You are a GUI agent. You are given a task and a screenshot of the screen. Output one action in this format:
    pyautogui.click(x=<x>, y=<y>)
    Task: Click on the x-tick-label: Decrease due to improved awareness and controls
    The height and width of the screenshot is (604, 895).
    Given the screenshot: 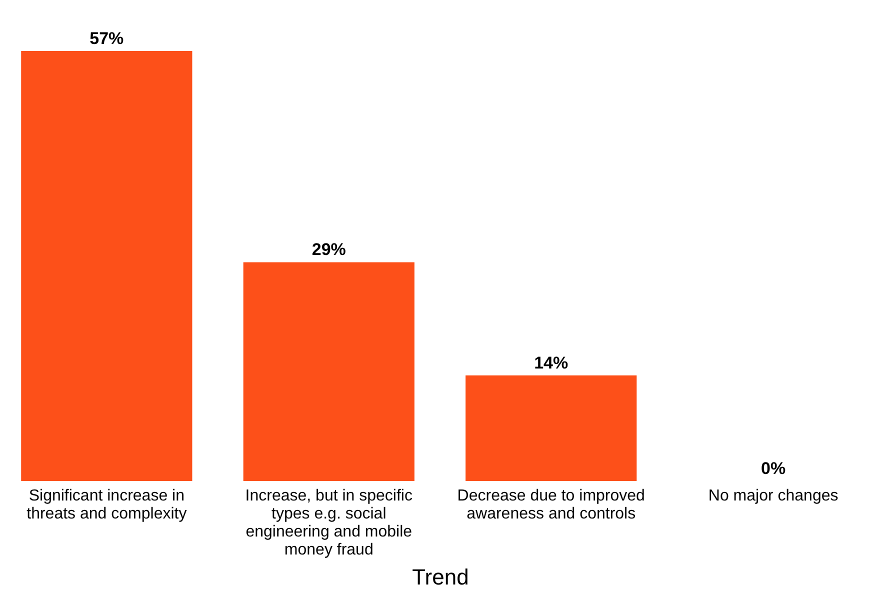 What is the action you would take?
    pyautogui.click(x=551, y=505)
    